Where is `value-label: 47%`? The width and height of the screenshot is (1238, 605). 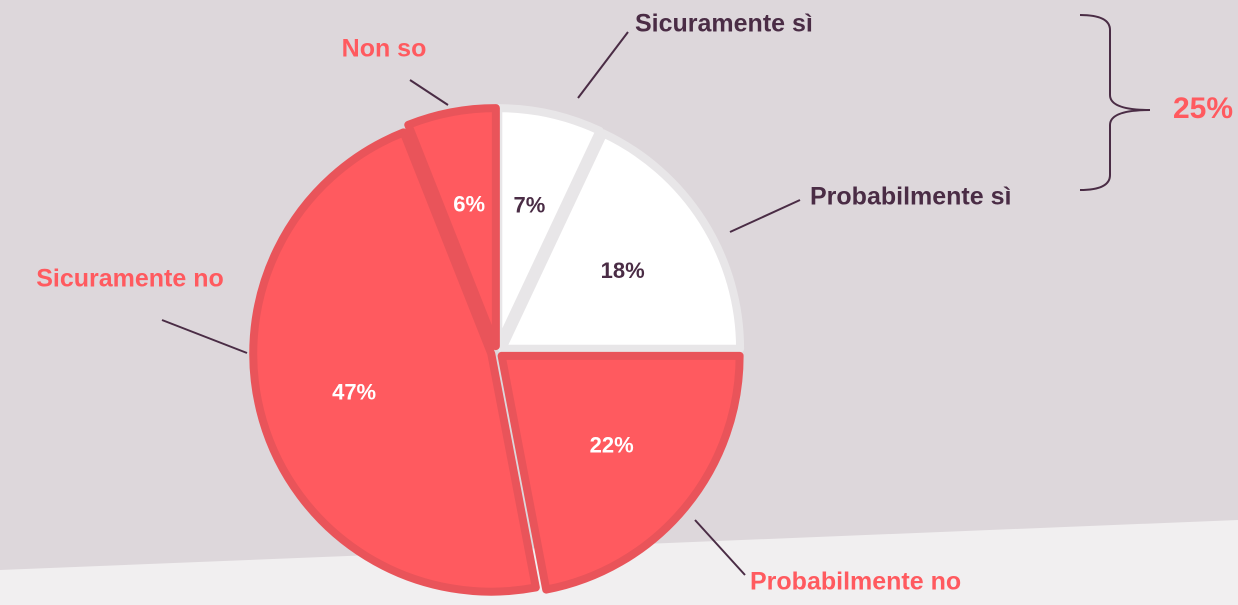 value-label: 47% is located at coordinates (354, 391).